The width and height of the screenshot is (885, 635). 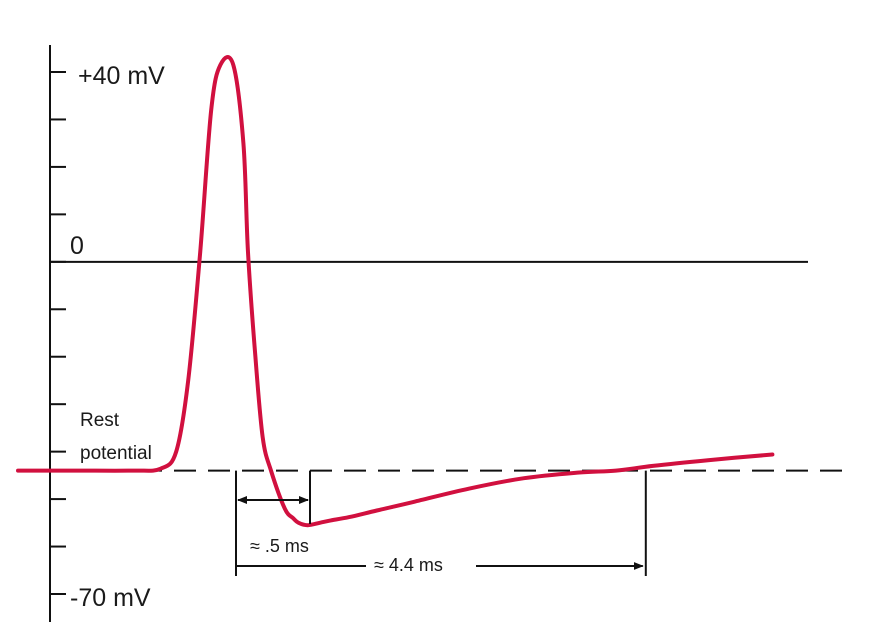 I want to click on y-axis: +40 mV 0 -70 mV, so click(x=107, y=333).